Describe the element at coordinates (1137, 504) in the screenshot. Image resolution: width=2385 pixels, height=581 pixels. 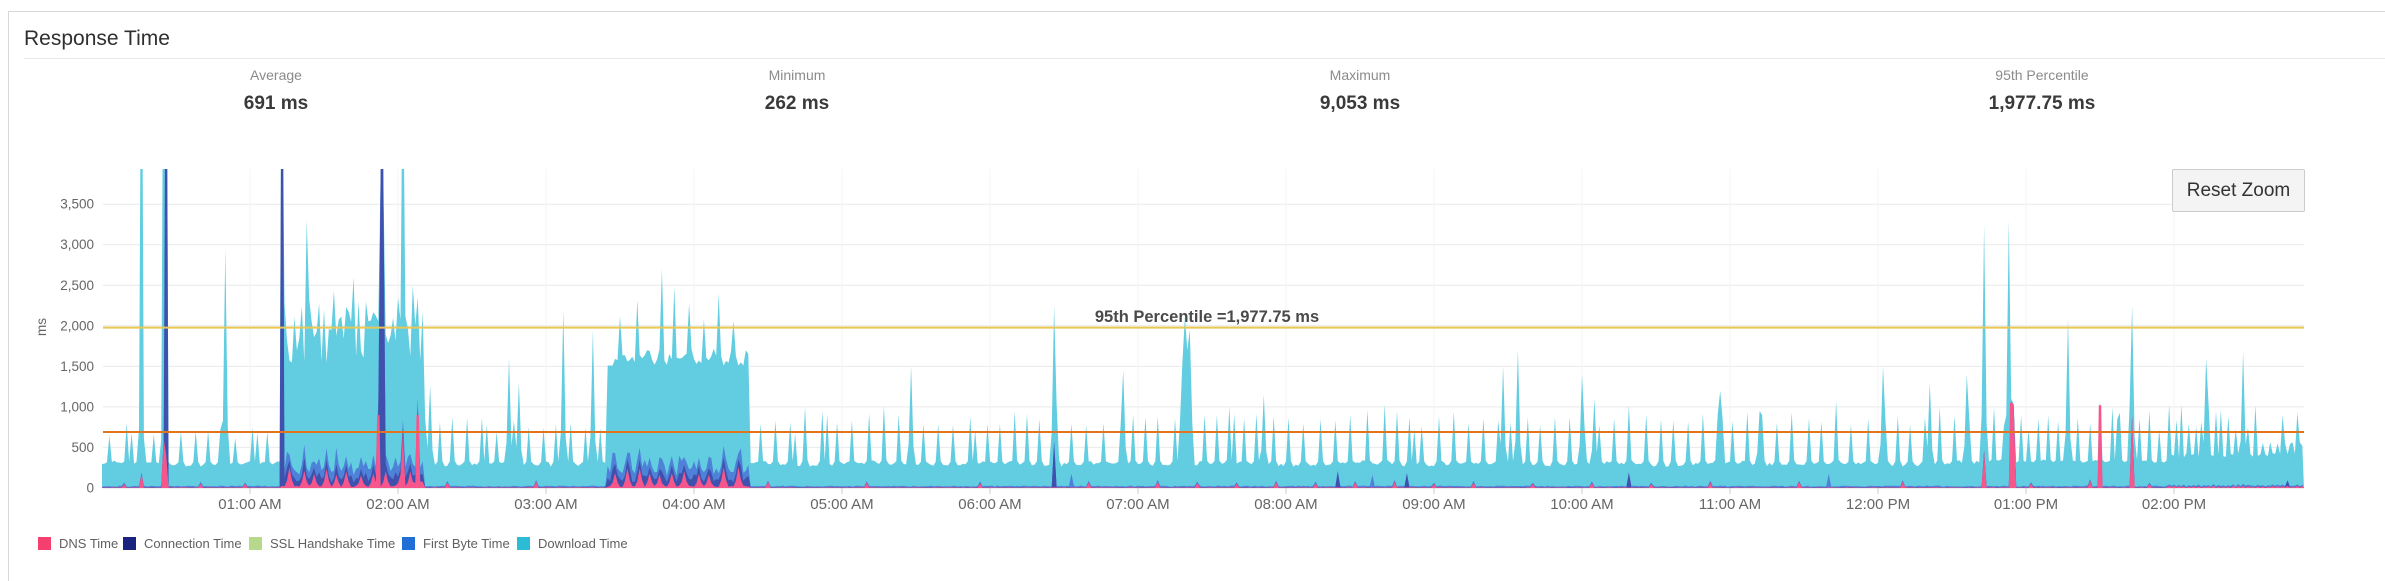
I see `svg-text: 07:00 AM` at that location.